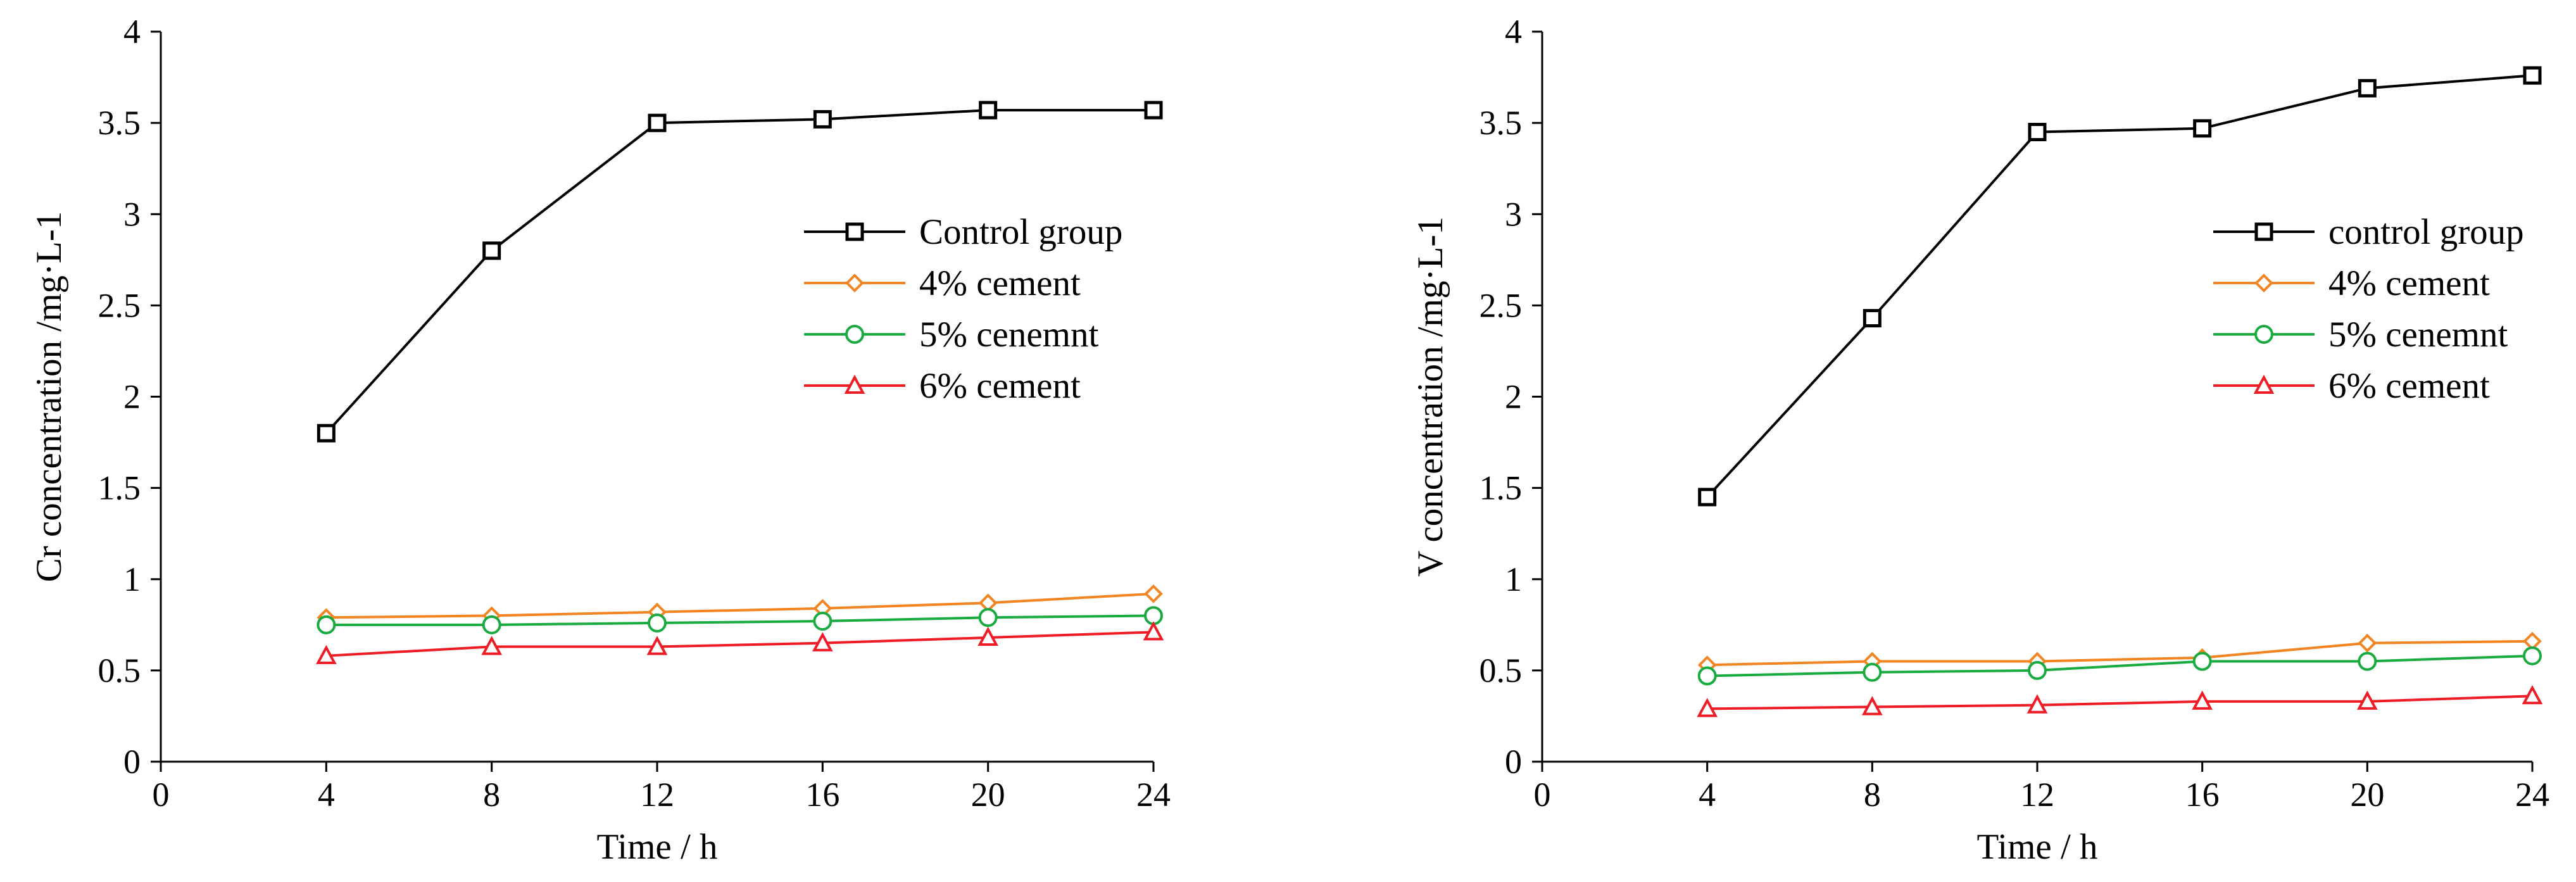 The width and height of the screenshot is (2576, 882). Describe the element at coordinates (1430, 397) in the screenshot. I see `y-axis-label: V concentration /mg·L-1` at that location.